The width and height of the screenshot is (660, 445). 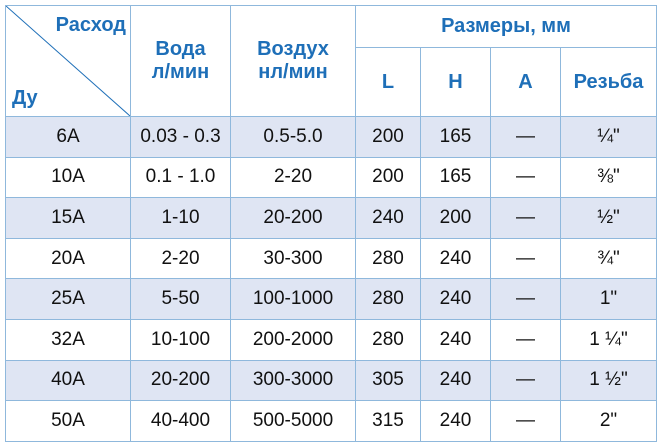 I want to click on dn-cell: 40A, so click(x=68, y=380).